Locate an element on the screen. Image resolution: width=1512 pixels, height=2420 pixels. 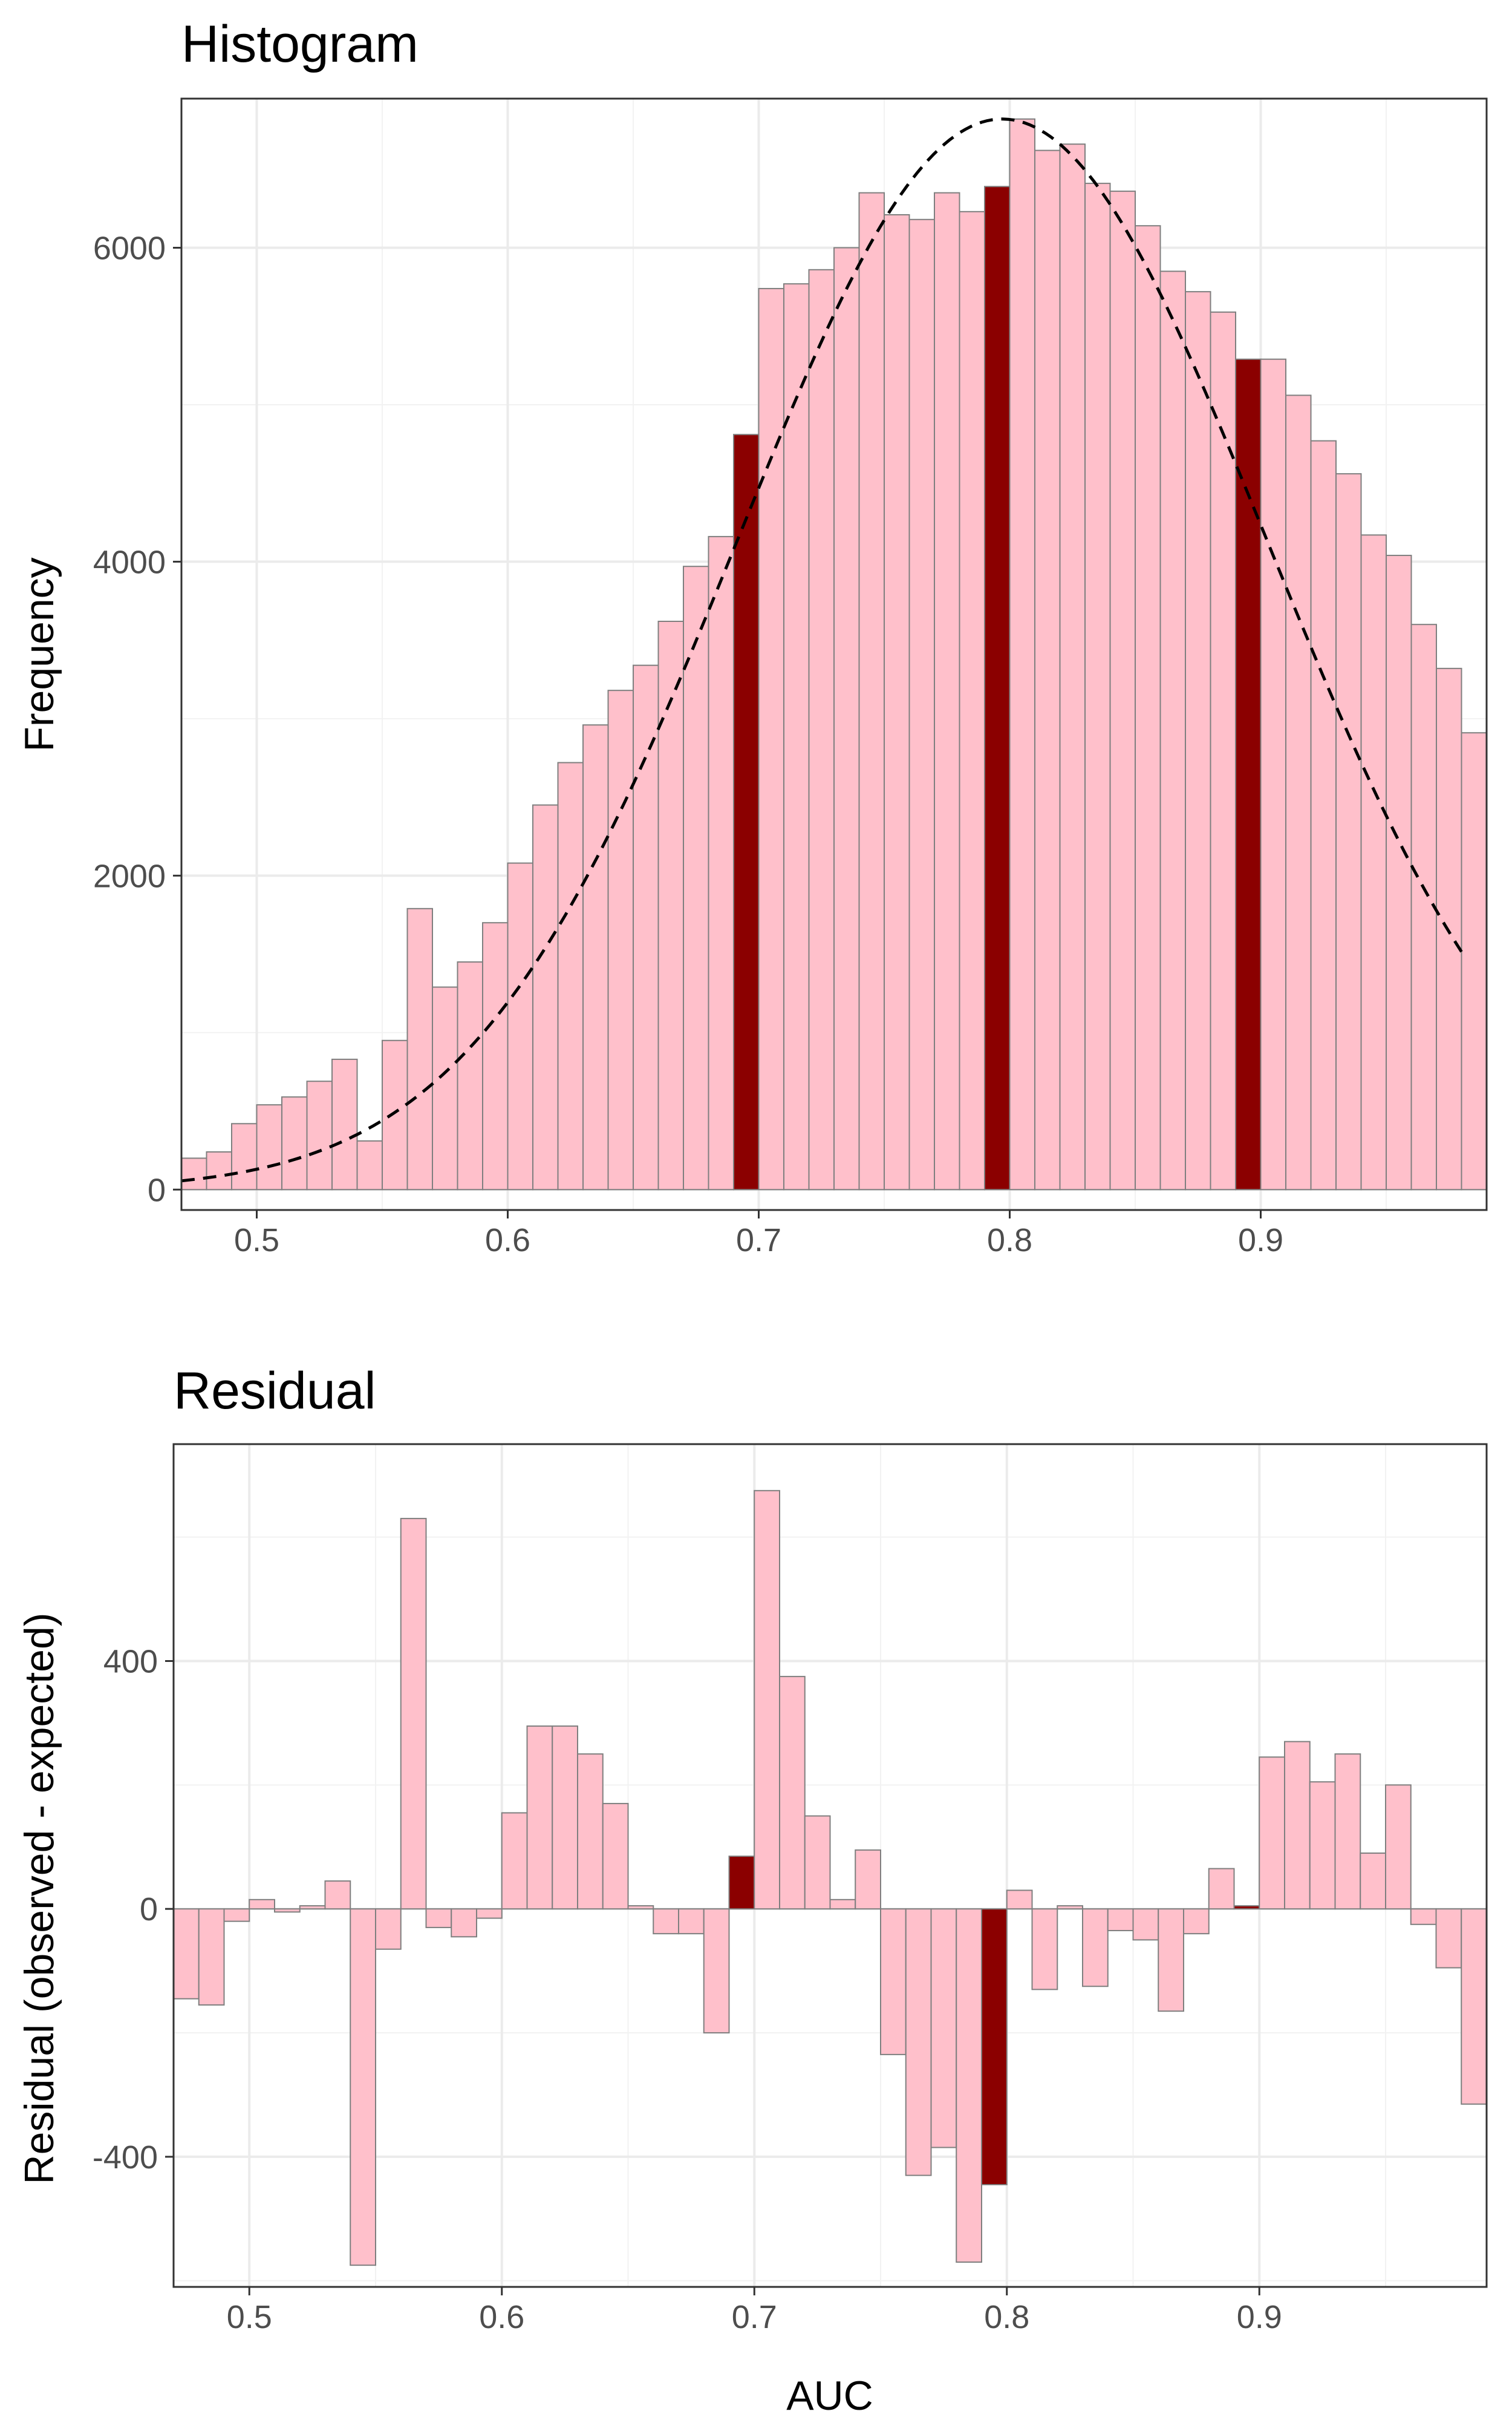
residual-y-tick-label: -400 is located at coordinates (126, 2157).